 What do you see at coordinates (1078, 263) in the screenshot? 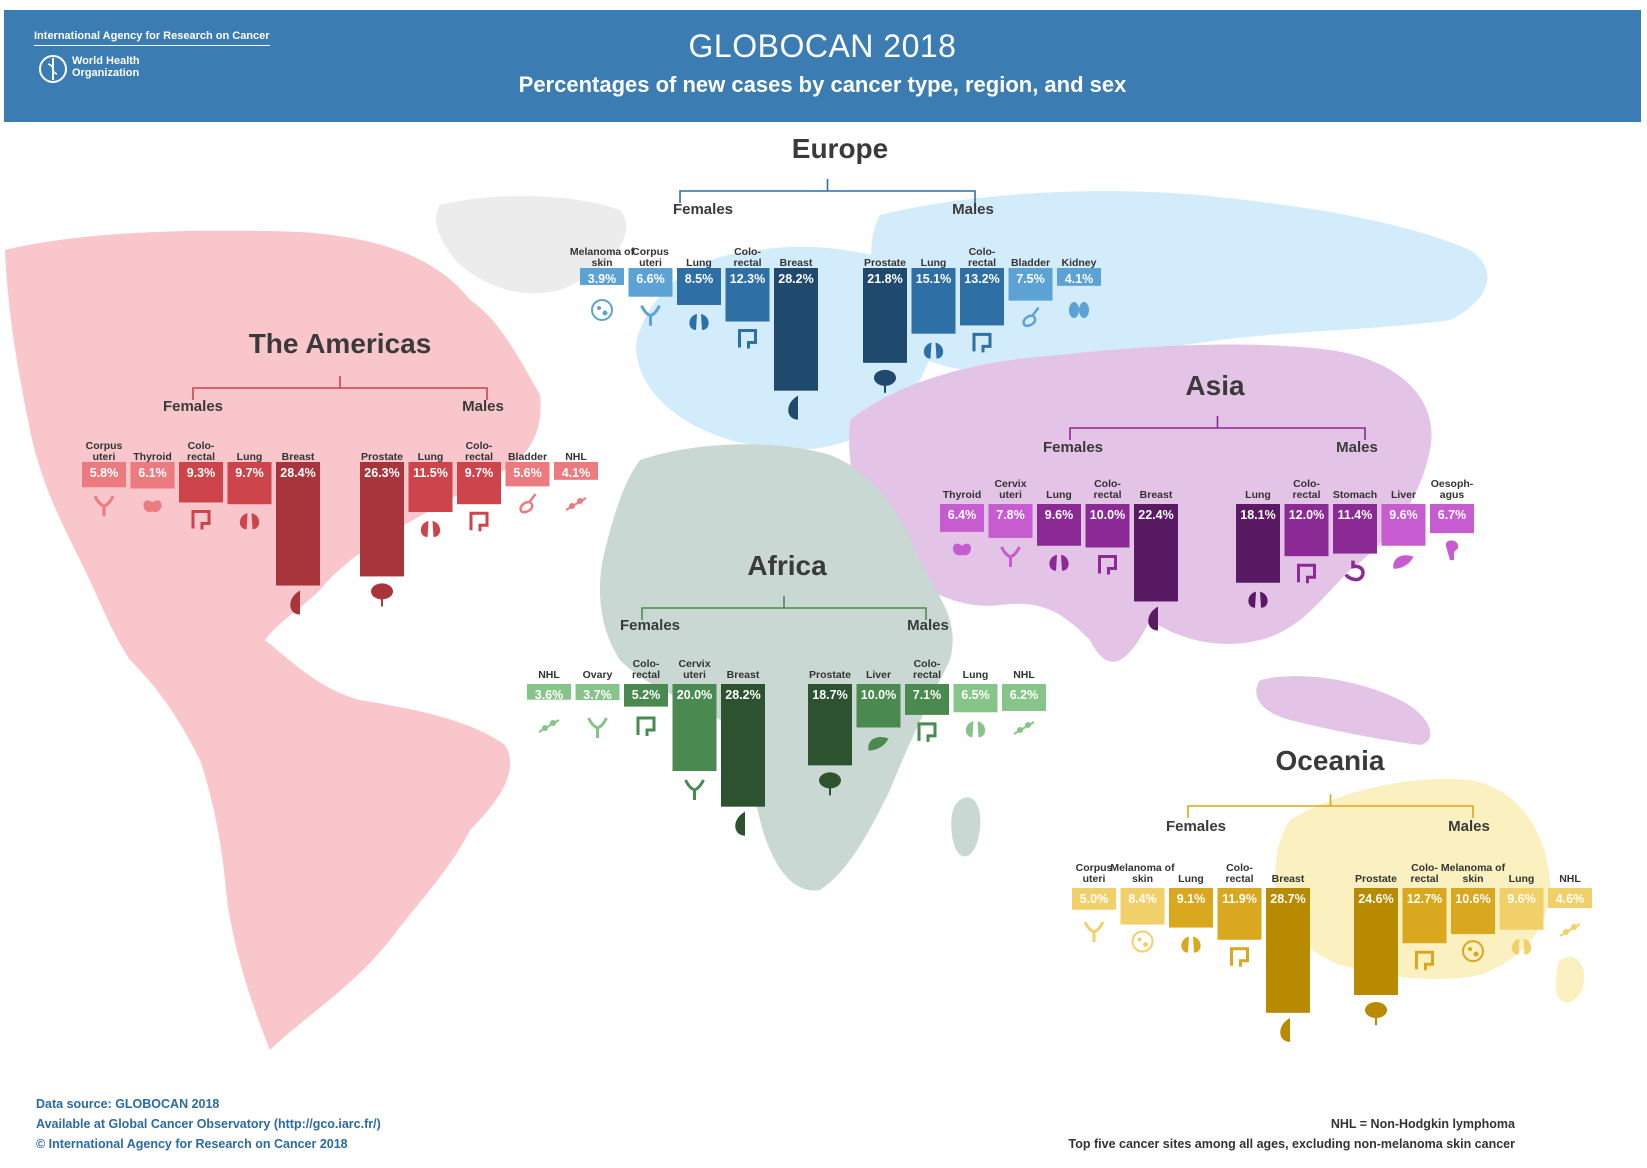
I see `bar-category-label: Kidney` at bounding box center [1078, 263].